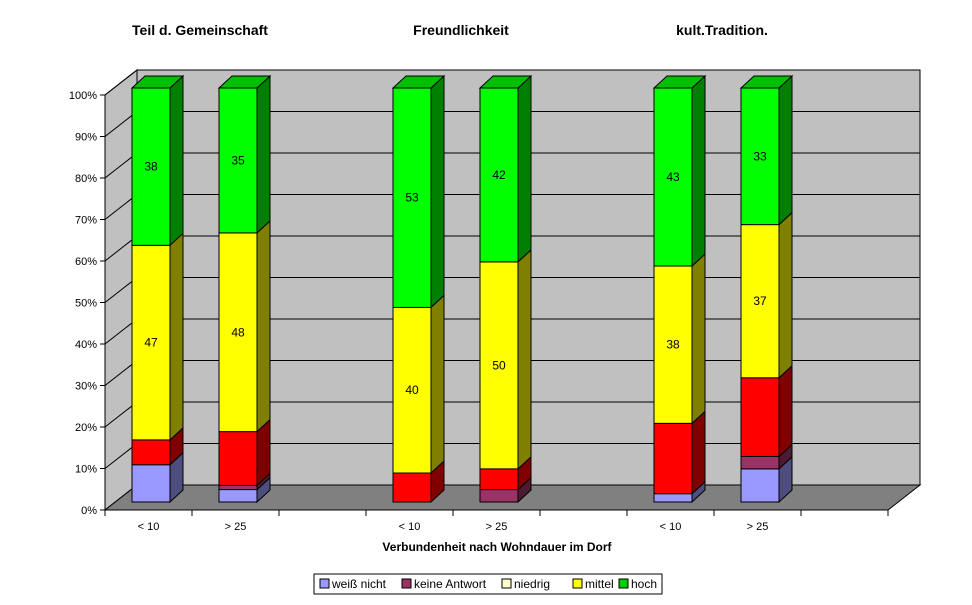 The height and width of the screenshot is (605, 972). I want to click on y-tick-label: 100%, so click(83, 96).